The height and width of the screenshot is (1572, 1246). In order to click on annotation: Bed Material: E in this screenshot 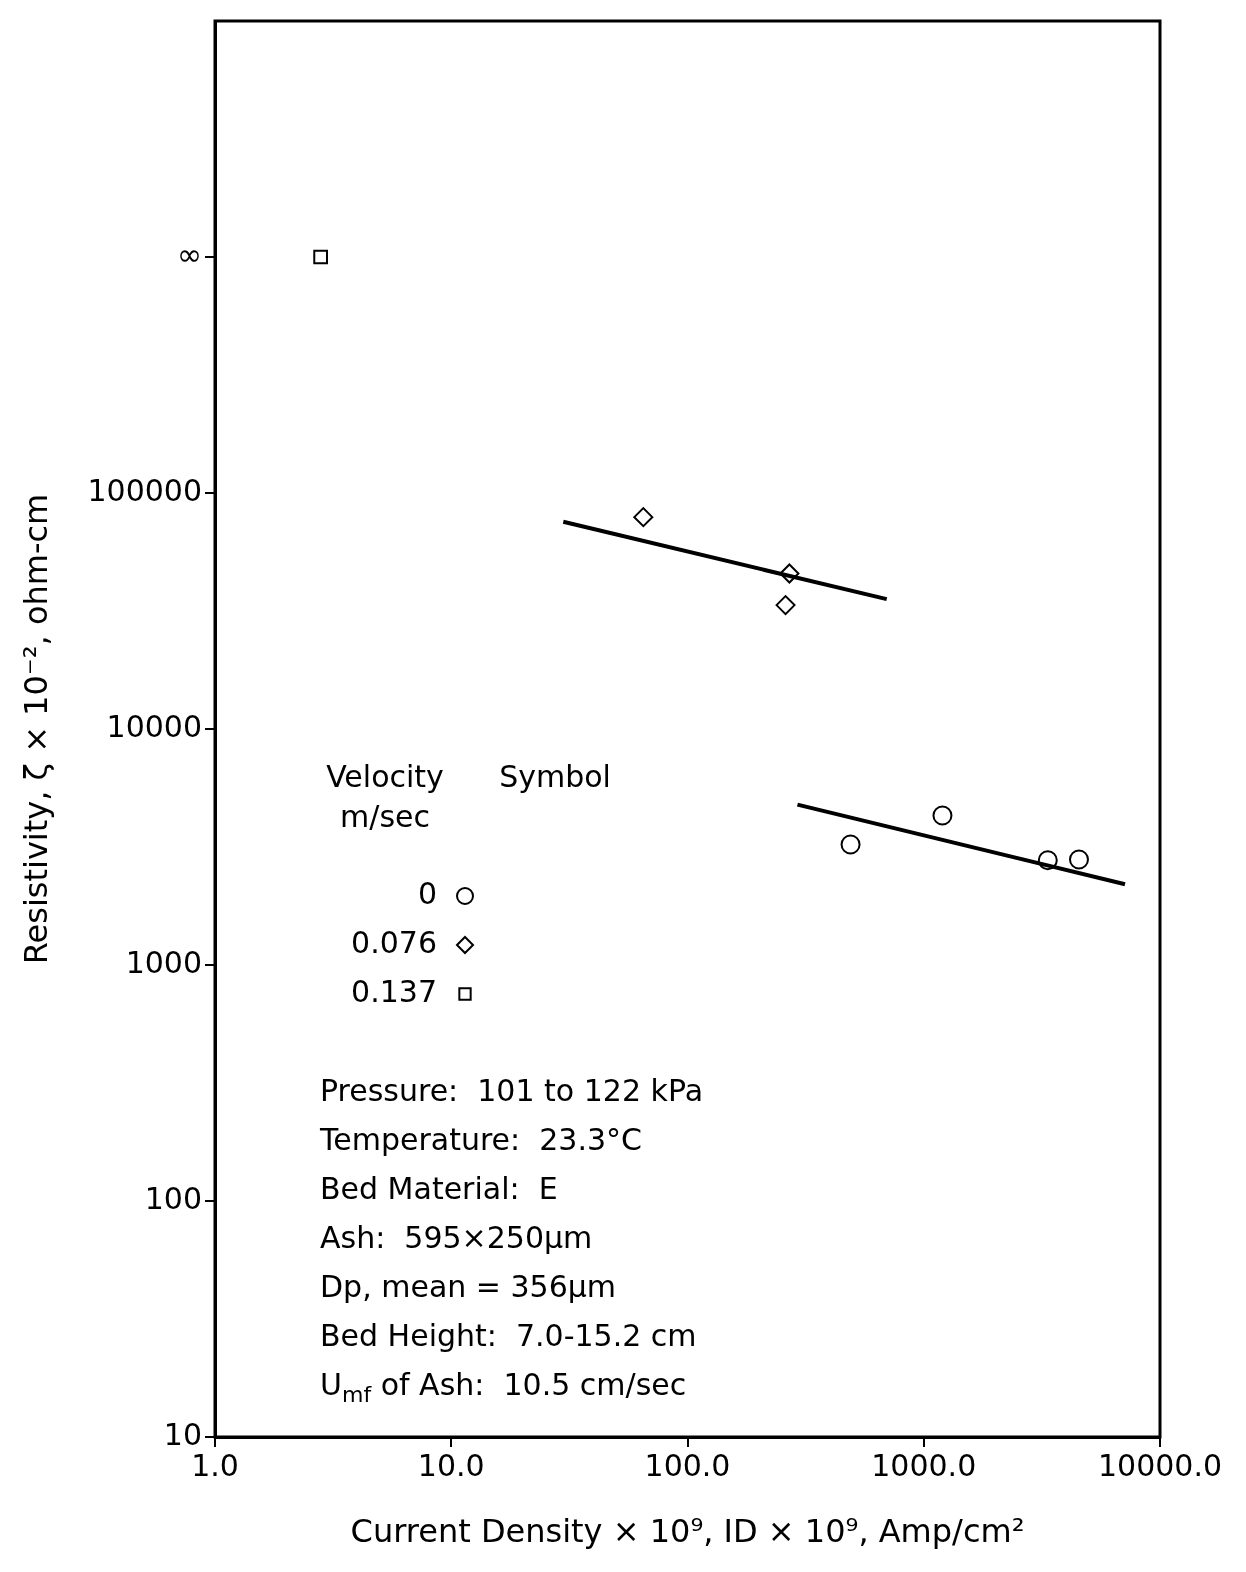, I will do `click(439, 1188)`.